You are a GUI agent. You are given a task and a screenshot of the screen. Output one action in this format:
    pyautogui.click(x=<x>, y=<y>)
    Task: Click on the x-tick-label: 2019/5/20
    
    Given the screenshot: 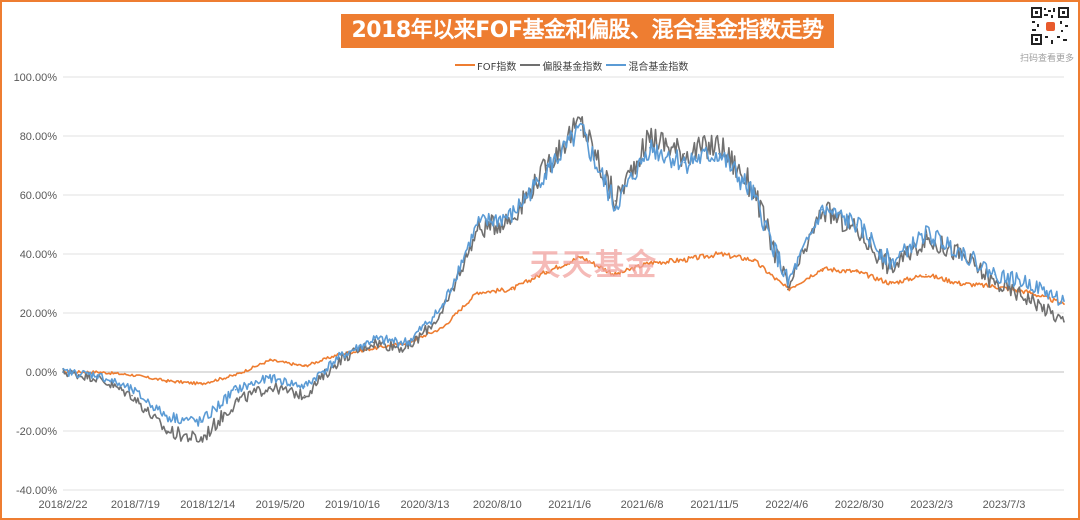 What is the action you would take?
    pyautogui.click(x=280, y=505)
    